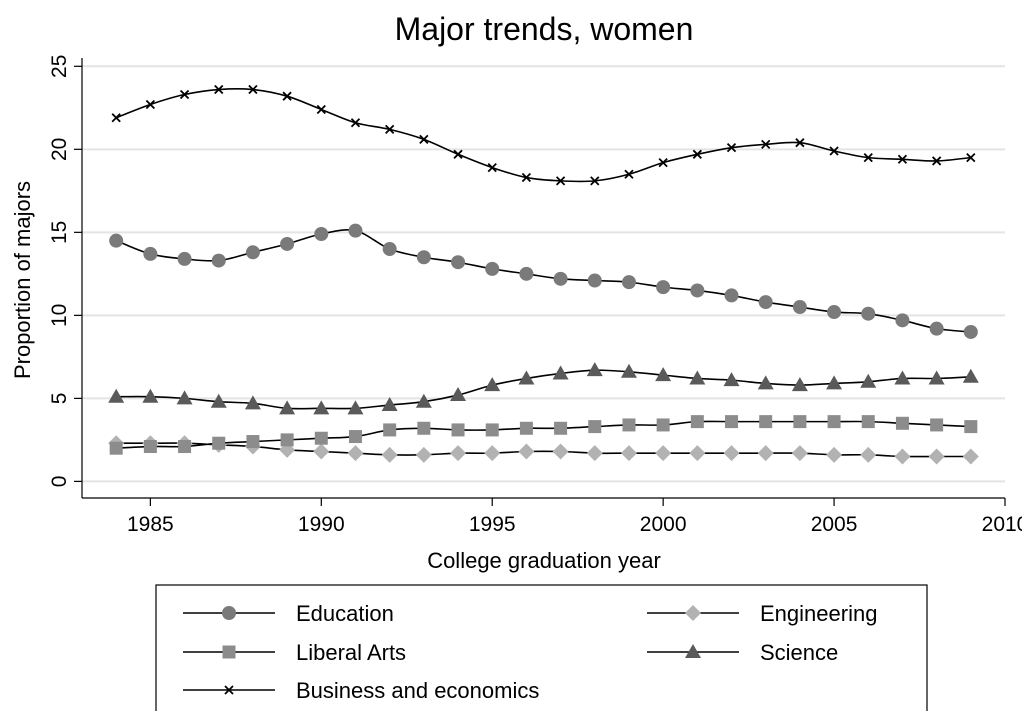 This screenshot has width=1022, height=711. What do you see at coordinates (351, 652) in the screenshot?
I see `legend-label: Liberal Arts` at bounding box center [351, 652].